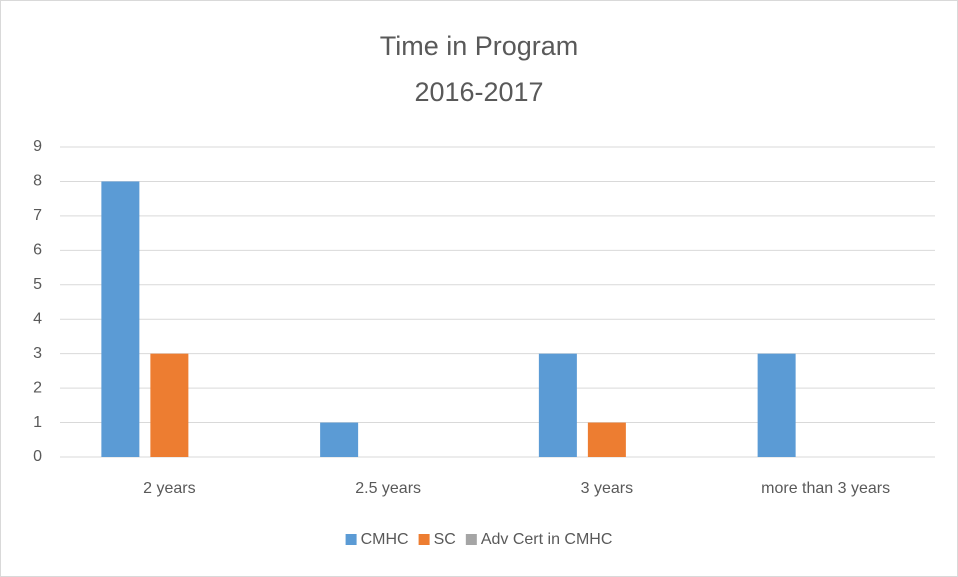 The image size is (958, 577). I want to click on legend-label: Adv Cert in CMHC, so click(547, 539).